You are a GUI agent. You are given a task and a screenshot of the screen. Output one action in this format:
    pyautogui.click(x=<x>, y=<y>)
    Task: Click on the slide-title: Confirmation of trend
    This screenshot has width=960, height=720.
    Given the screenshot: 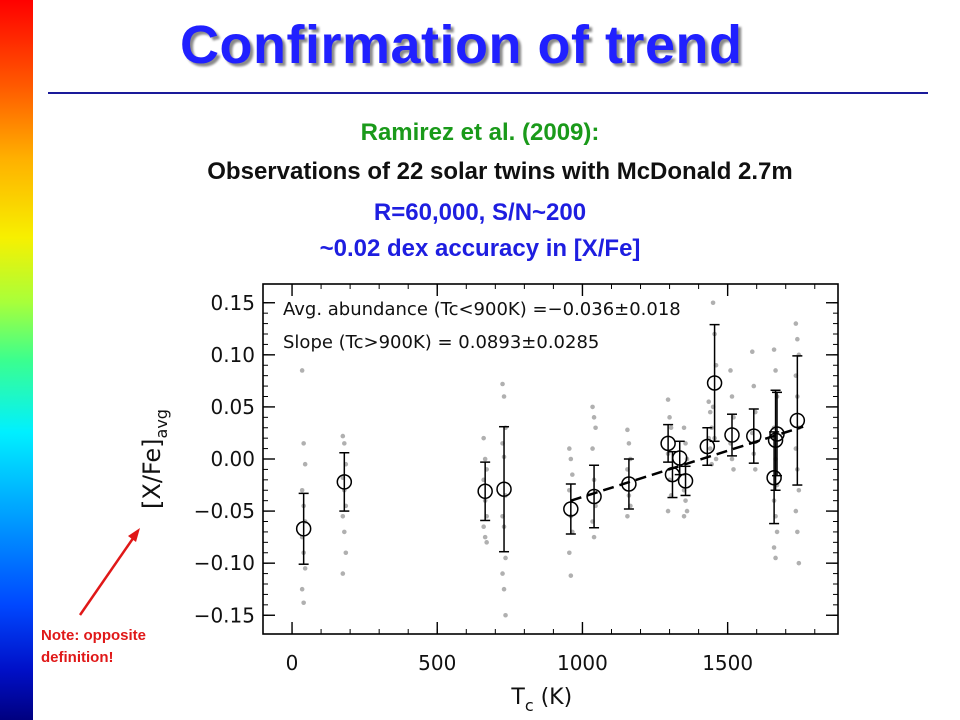 What is the action you would take?
    pyautogui.click(x=461, y=45)
    